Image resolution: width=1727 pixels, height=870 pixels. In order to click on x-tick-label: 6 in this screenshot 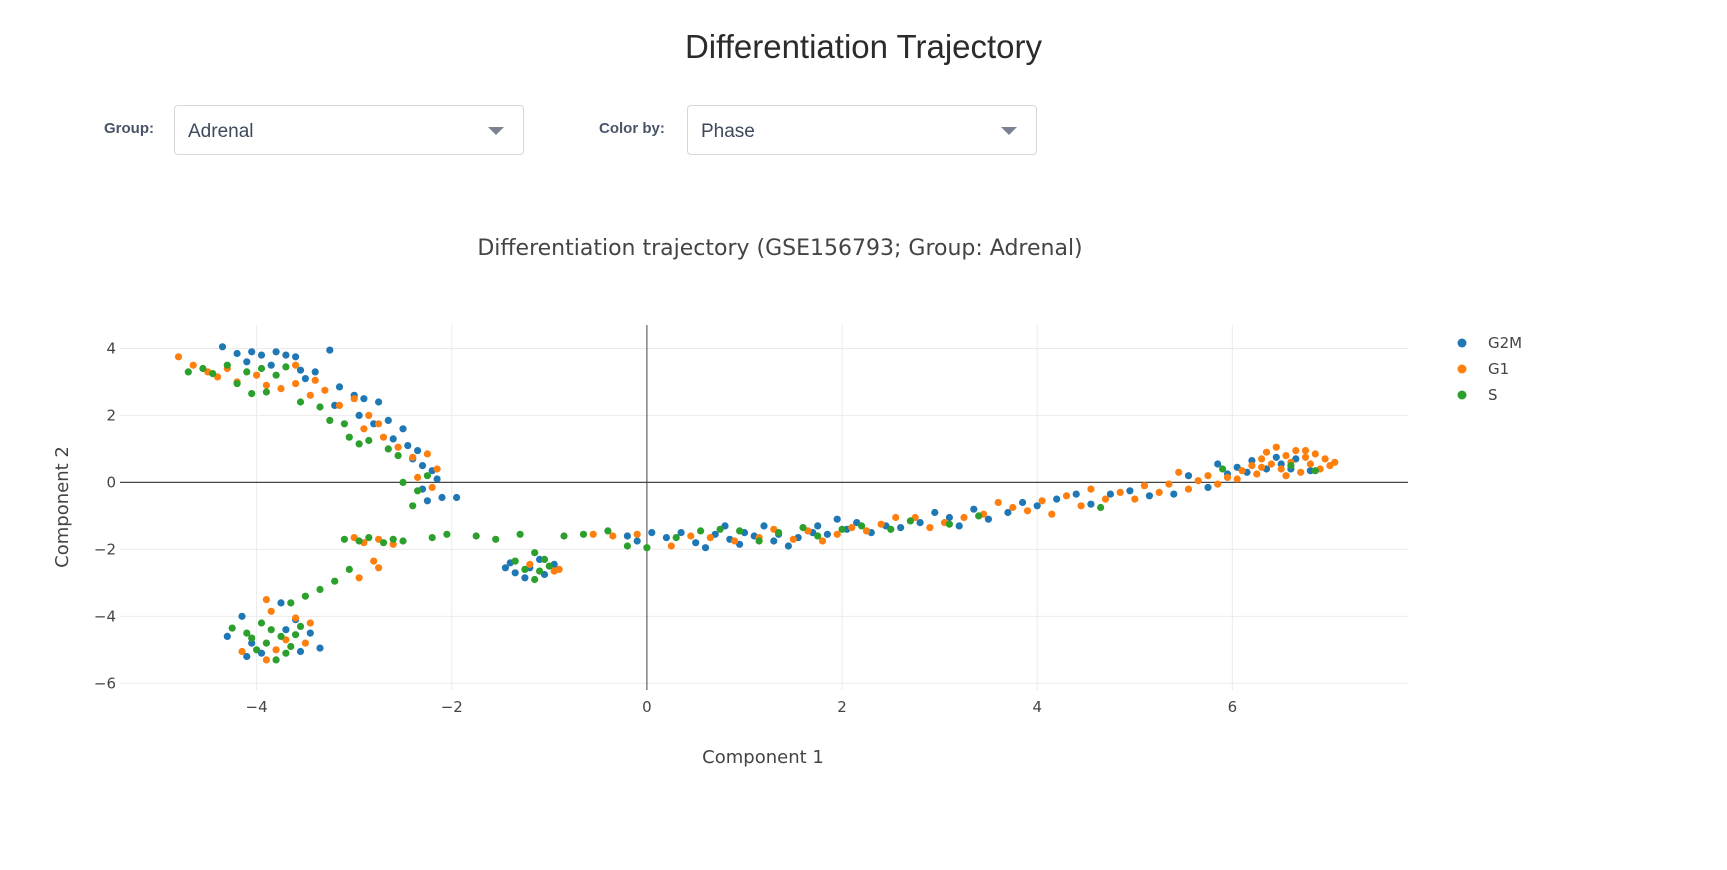, I will do `click(1233, 707)`.